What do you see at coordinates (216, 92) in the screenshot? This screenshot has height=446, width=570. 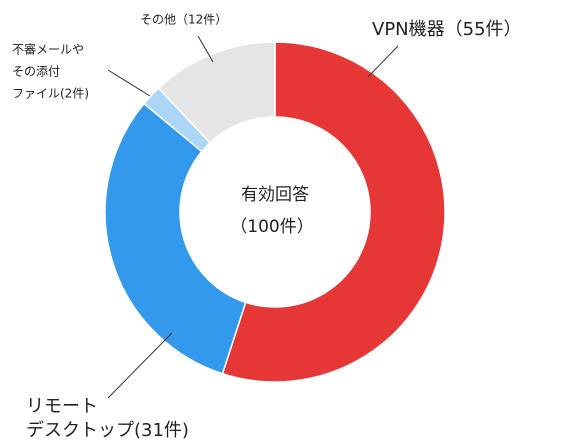 I see `donut-slice` at bounding box center [216, 92].